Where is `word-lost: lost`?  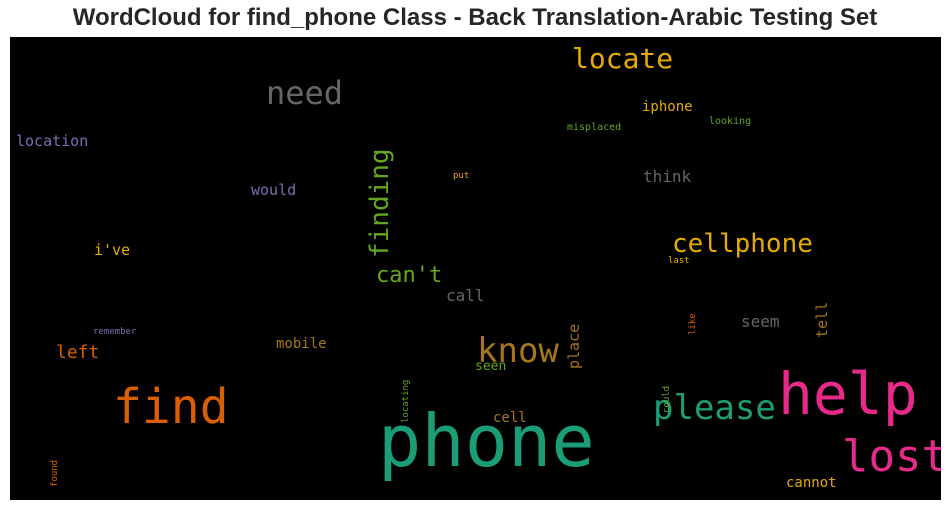 word-lost: lost is located at coordinates (891, 456).